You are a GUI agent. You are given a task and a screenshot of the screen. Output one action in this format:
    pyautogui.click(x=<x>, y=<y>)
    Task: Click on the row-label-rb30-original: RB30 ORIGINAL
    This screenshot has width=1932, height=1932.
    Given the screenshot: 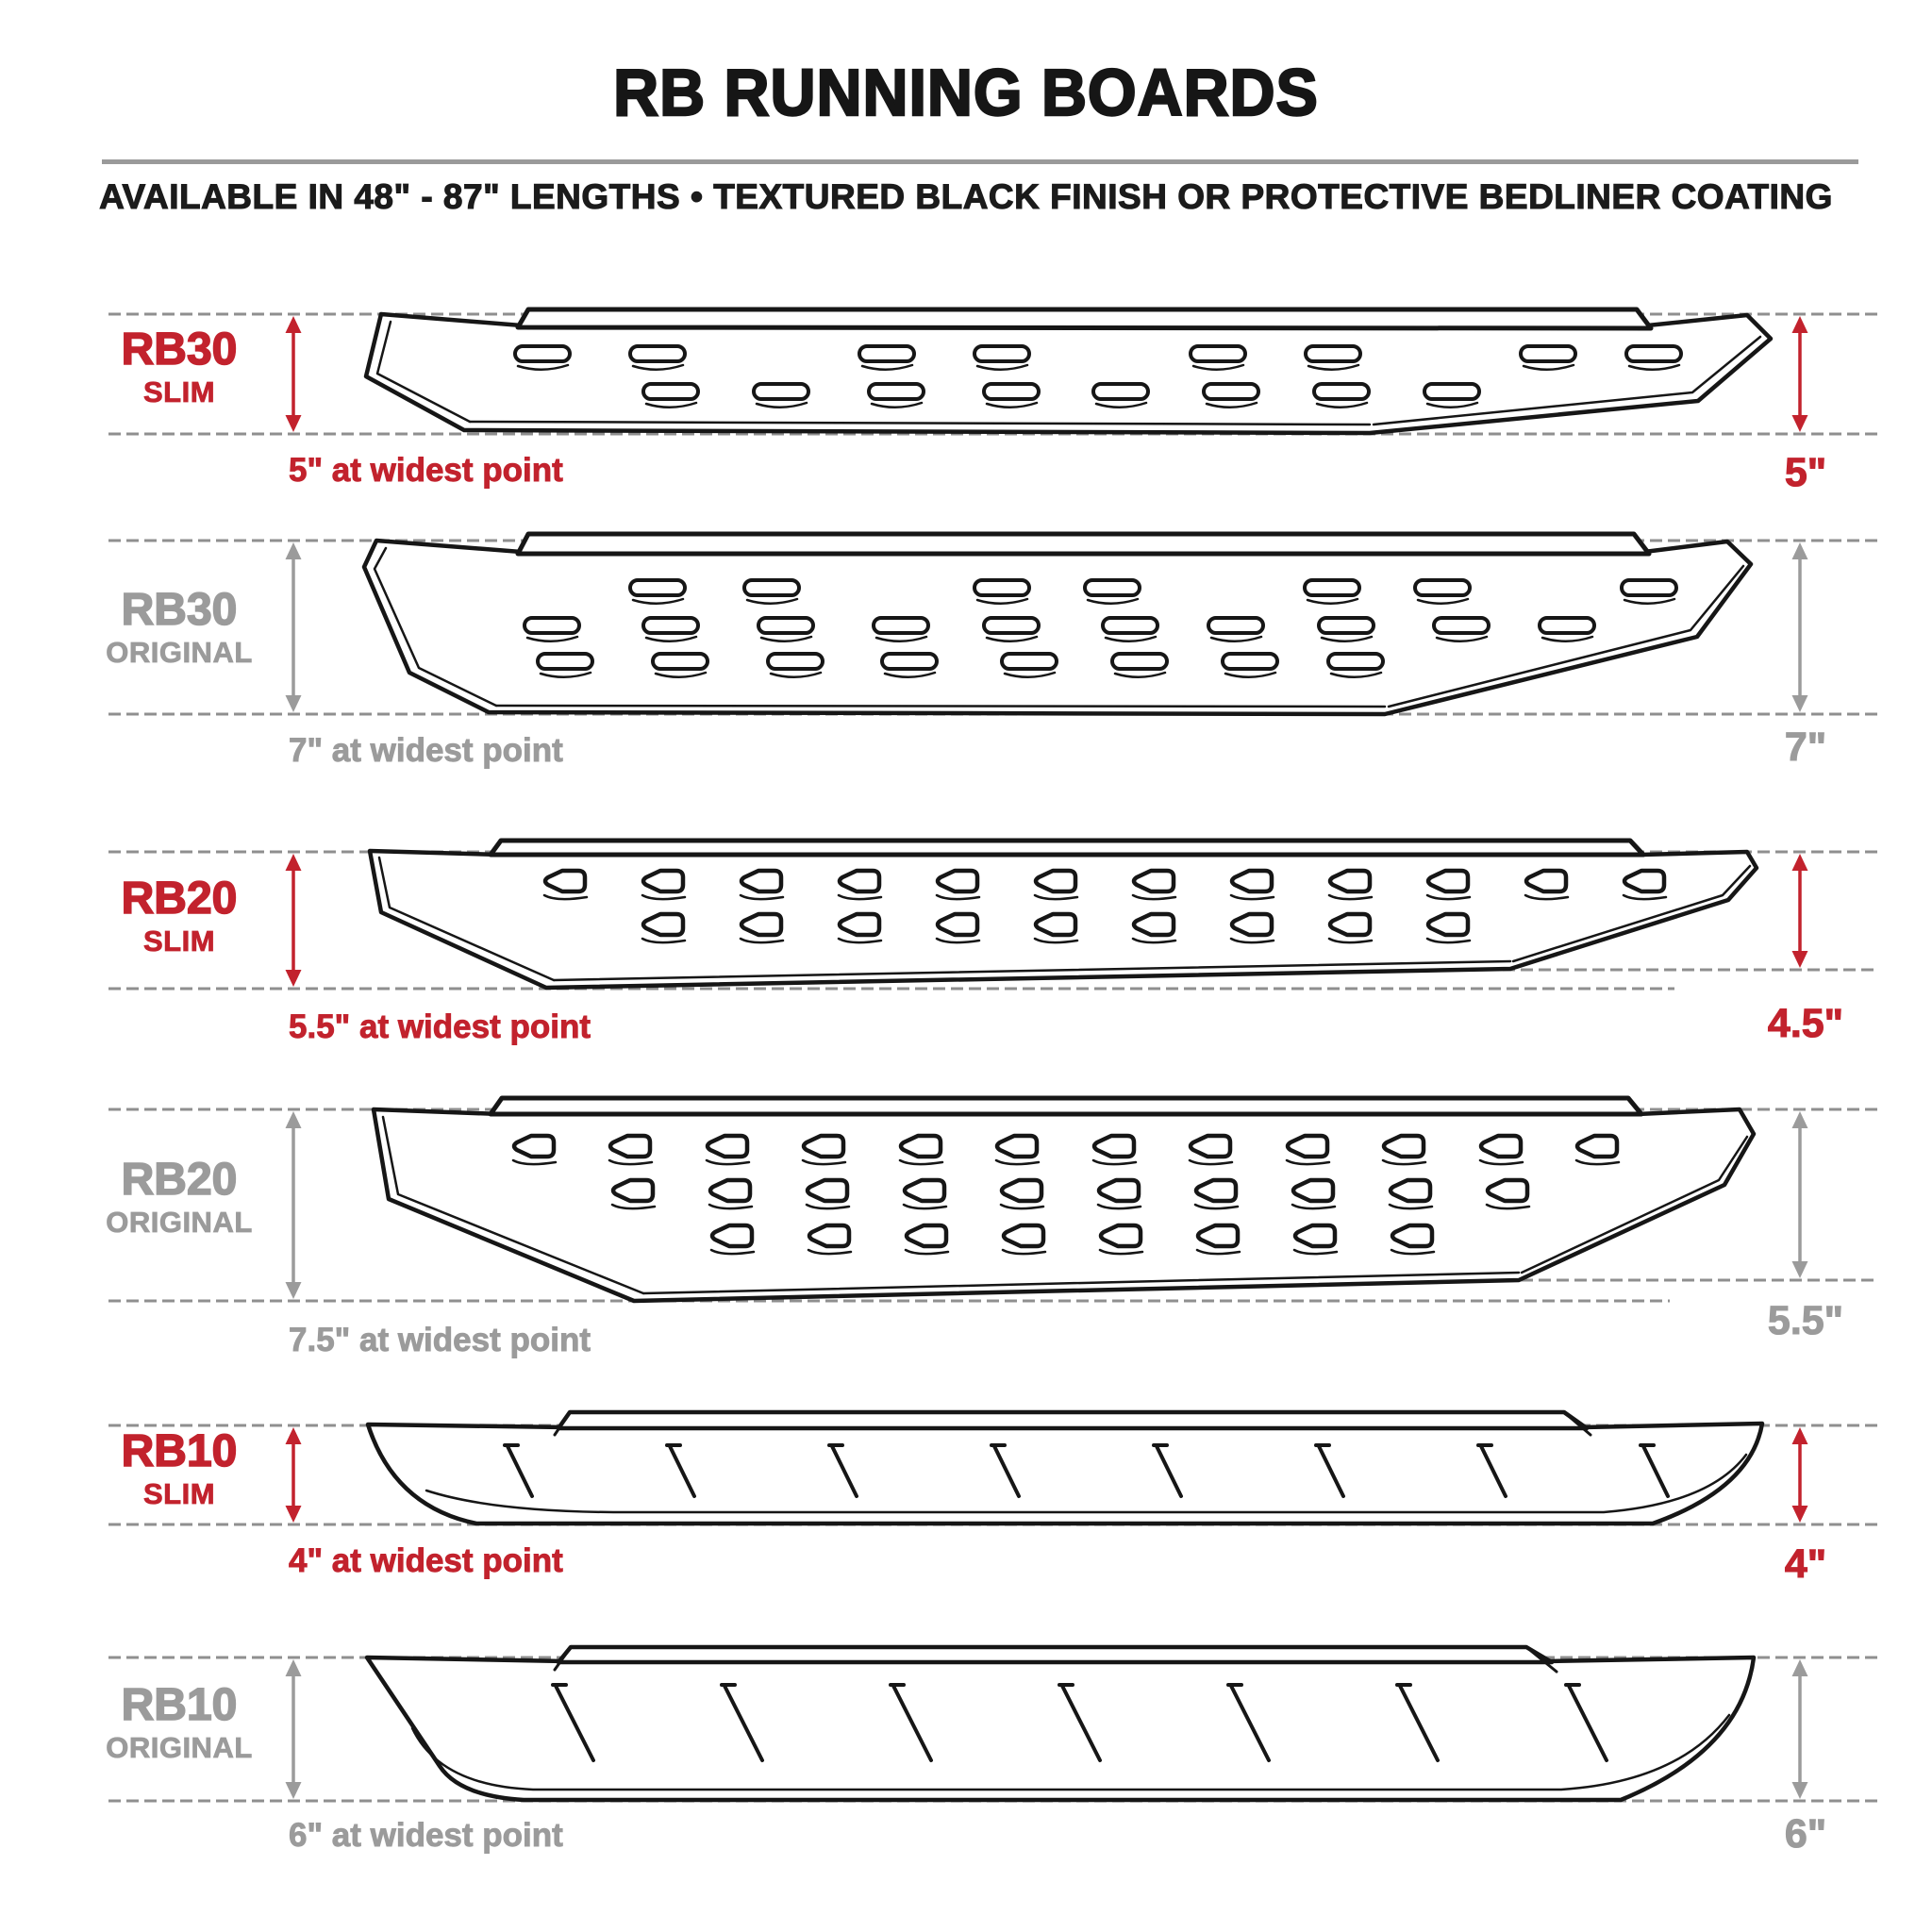 What is the action you would take?
    pyautogui.click(x=179, y=628)
    